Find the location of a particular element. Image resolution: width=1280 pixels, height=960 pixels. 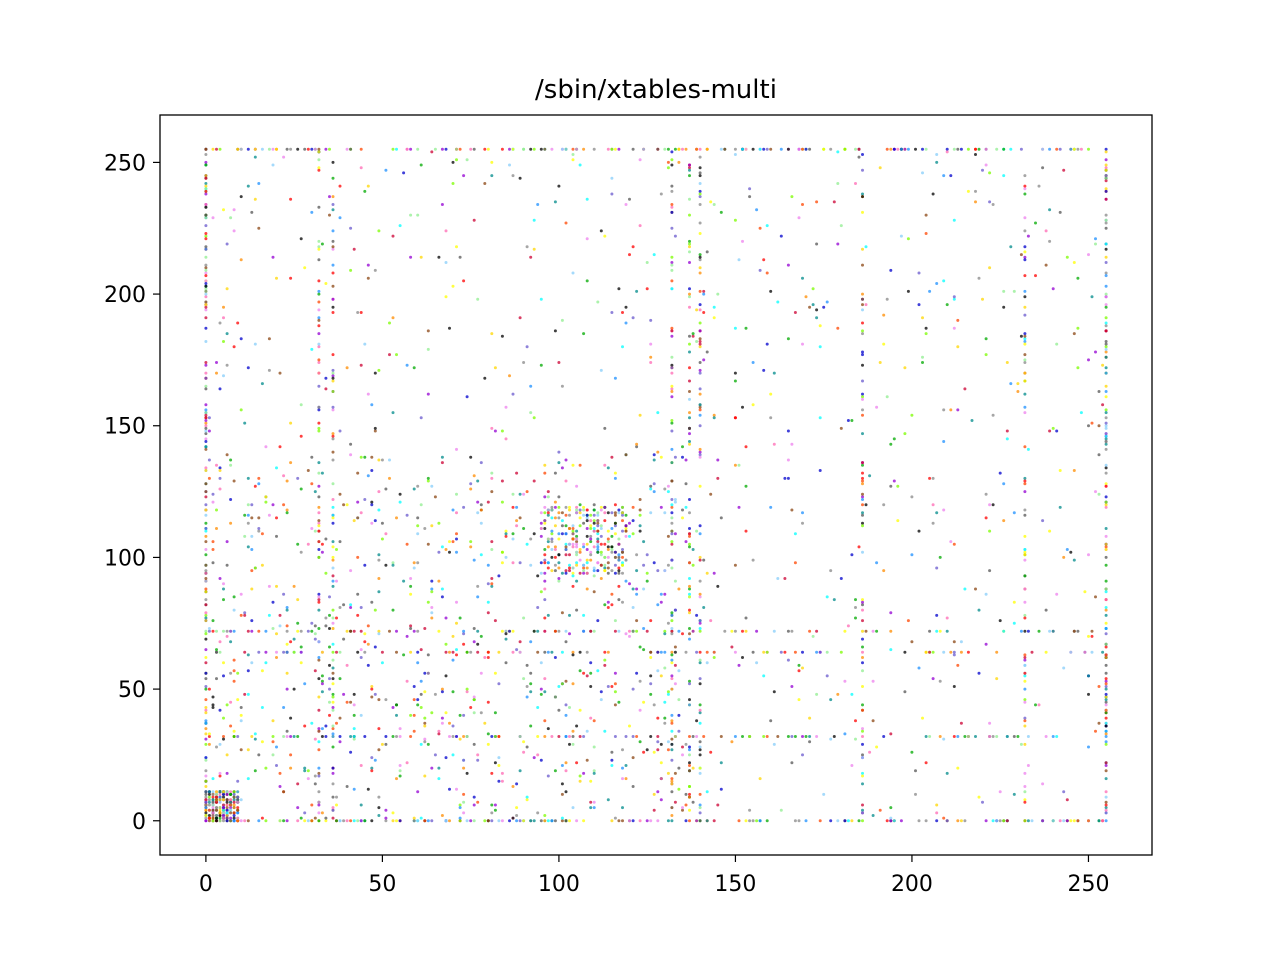

y-tick-label: 150 is located at coordinates (125, 427).